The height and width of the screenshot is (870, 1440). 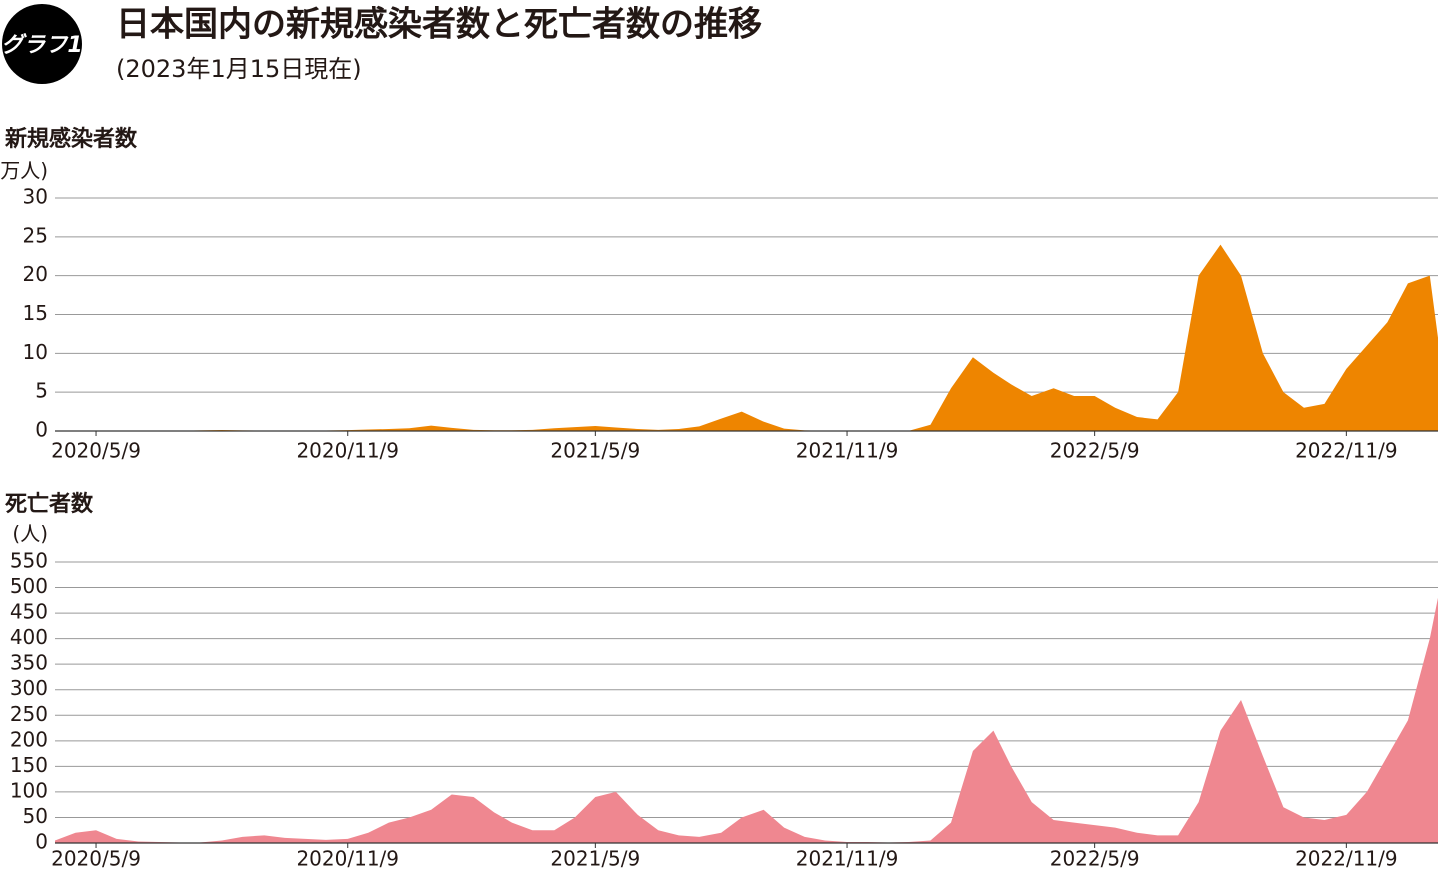 What do you see at coordinates (41, 391) in the screenshot?
I see `y-tick-label: 5` at bounding box center [41, 391].